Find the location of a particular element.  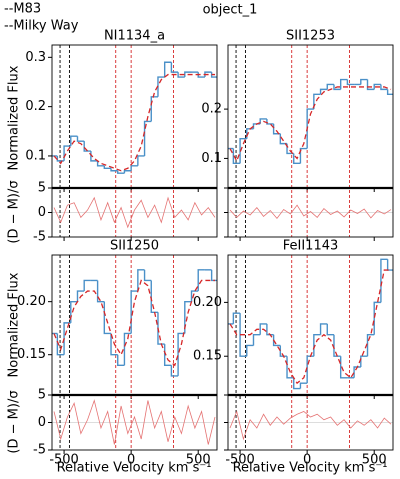

figure-title: object_1 is located at coordinates (230, 10).